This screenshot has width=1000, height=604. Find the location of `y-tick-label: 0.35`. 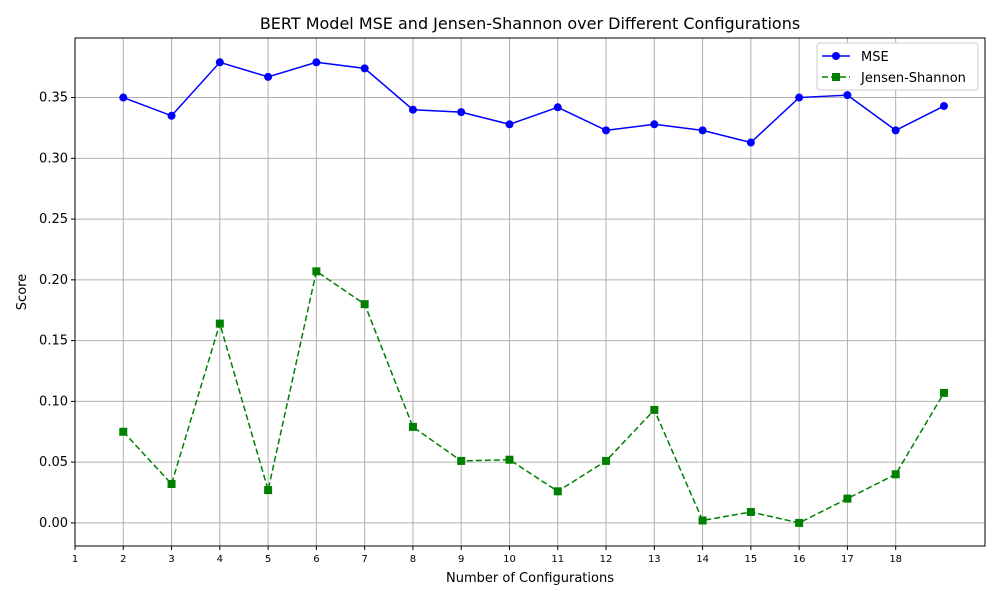

y-tick-label: 0.35 is located at coordinates (53, 98).